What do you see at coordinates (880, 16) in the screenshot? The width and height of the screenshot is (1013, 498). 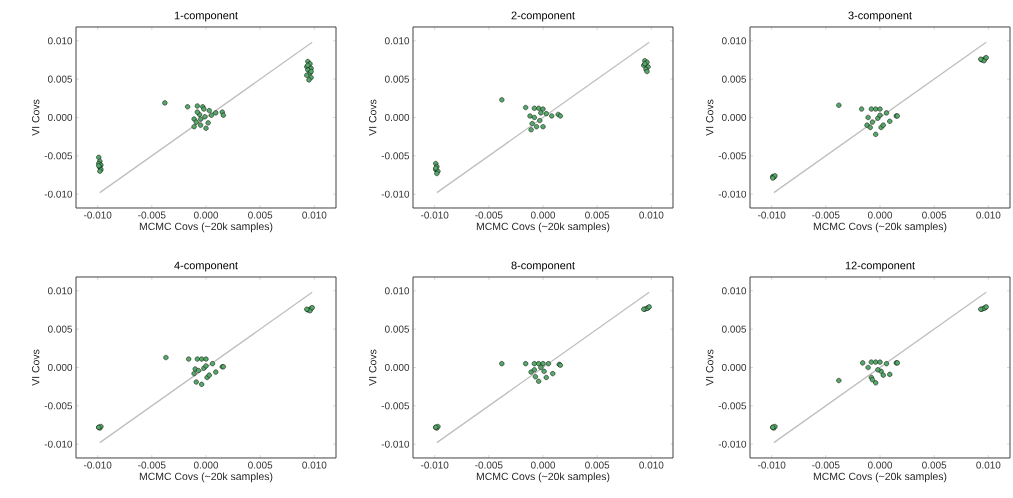 I see `chart-title: 3-component` at bounding box center [880, 16].